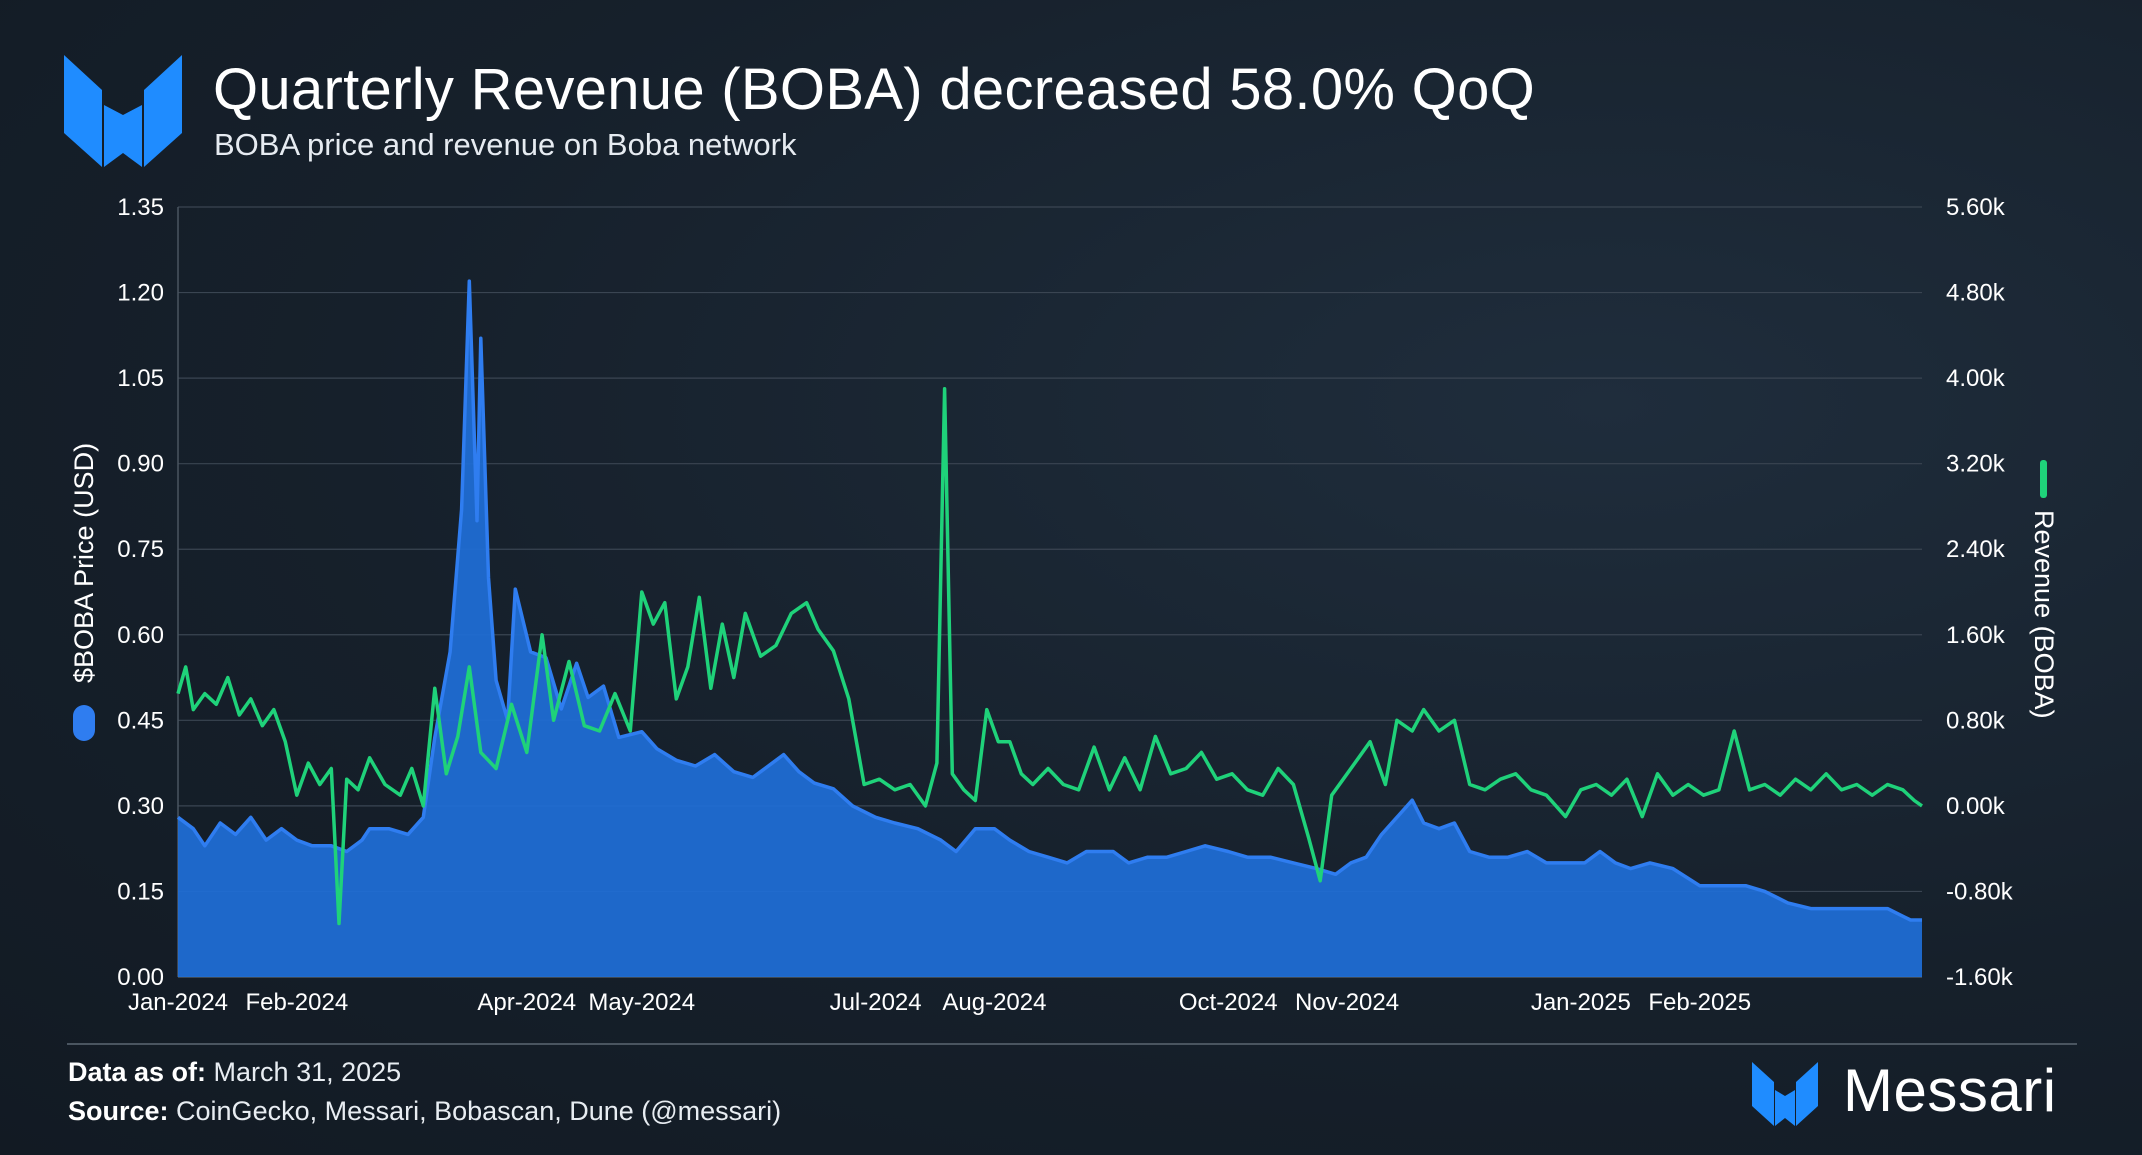 The width and height of the screenshot is (2142, 1155). Describe the element at coordinates (876, 1002) in the screenshot. I see `x-tick-label: Jul-2024` at that location.